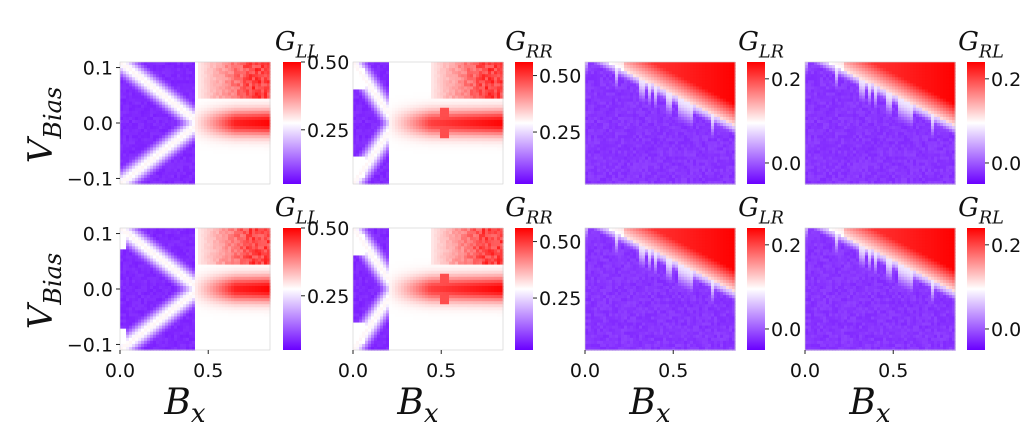 This screenshot has width=1024, height=426. What do you see at coordinates (660, 123) in the screenshot?
I see `heatmap-glr-row1` at bounding box center [660, 123].